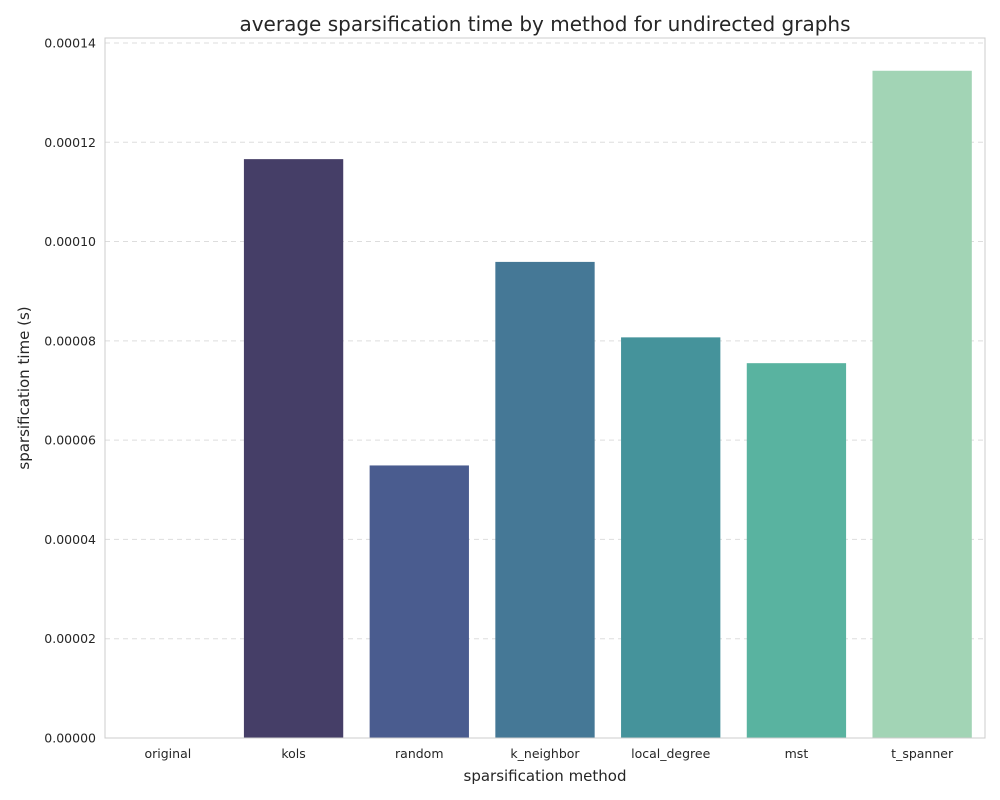  Describe the element at coordinates (922, 753) in the screenshot. I see `x-tick-label: t_spanner` at that location.